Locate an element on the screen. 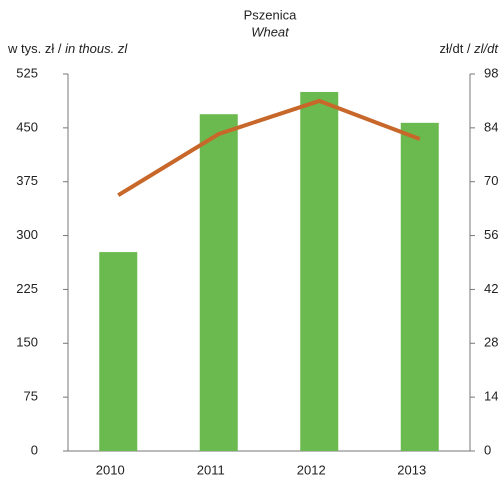 This screenshot has width=503, height=486. x-tick-label: 2011 is located at coordinates (211, 469).